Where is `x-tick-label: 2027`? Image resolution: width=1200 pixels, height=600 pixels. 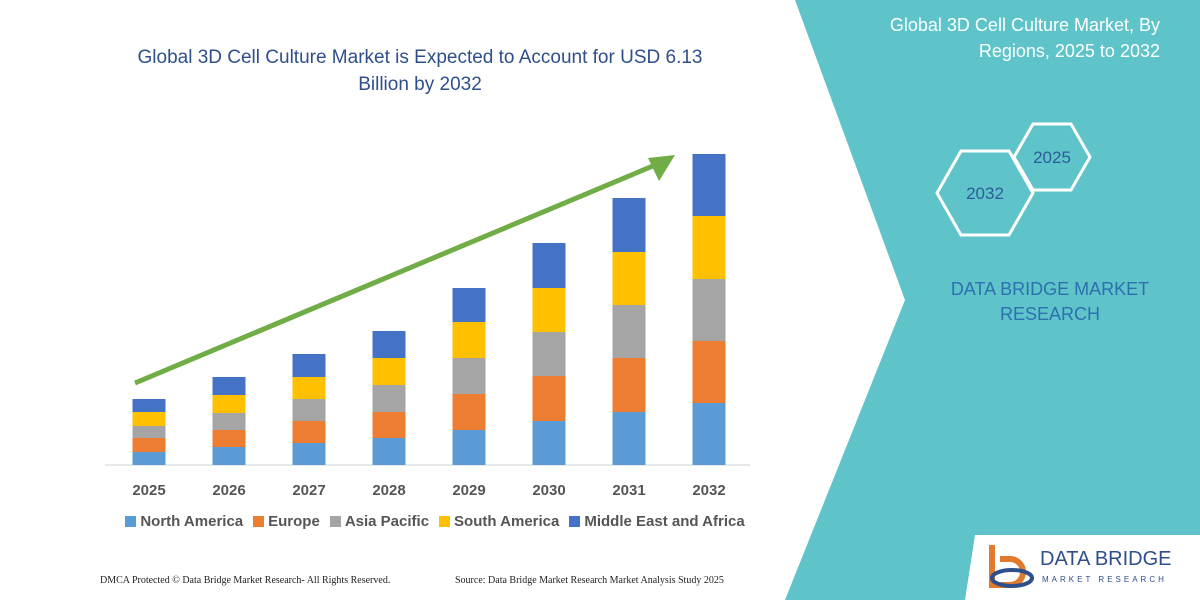
x-tick-label: 2027 is located at coordinates (308, 490).